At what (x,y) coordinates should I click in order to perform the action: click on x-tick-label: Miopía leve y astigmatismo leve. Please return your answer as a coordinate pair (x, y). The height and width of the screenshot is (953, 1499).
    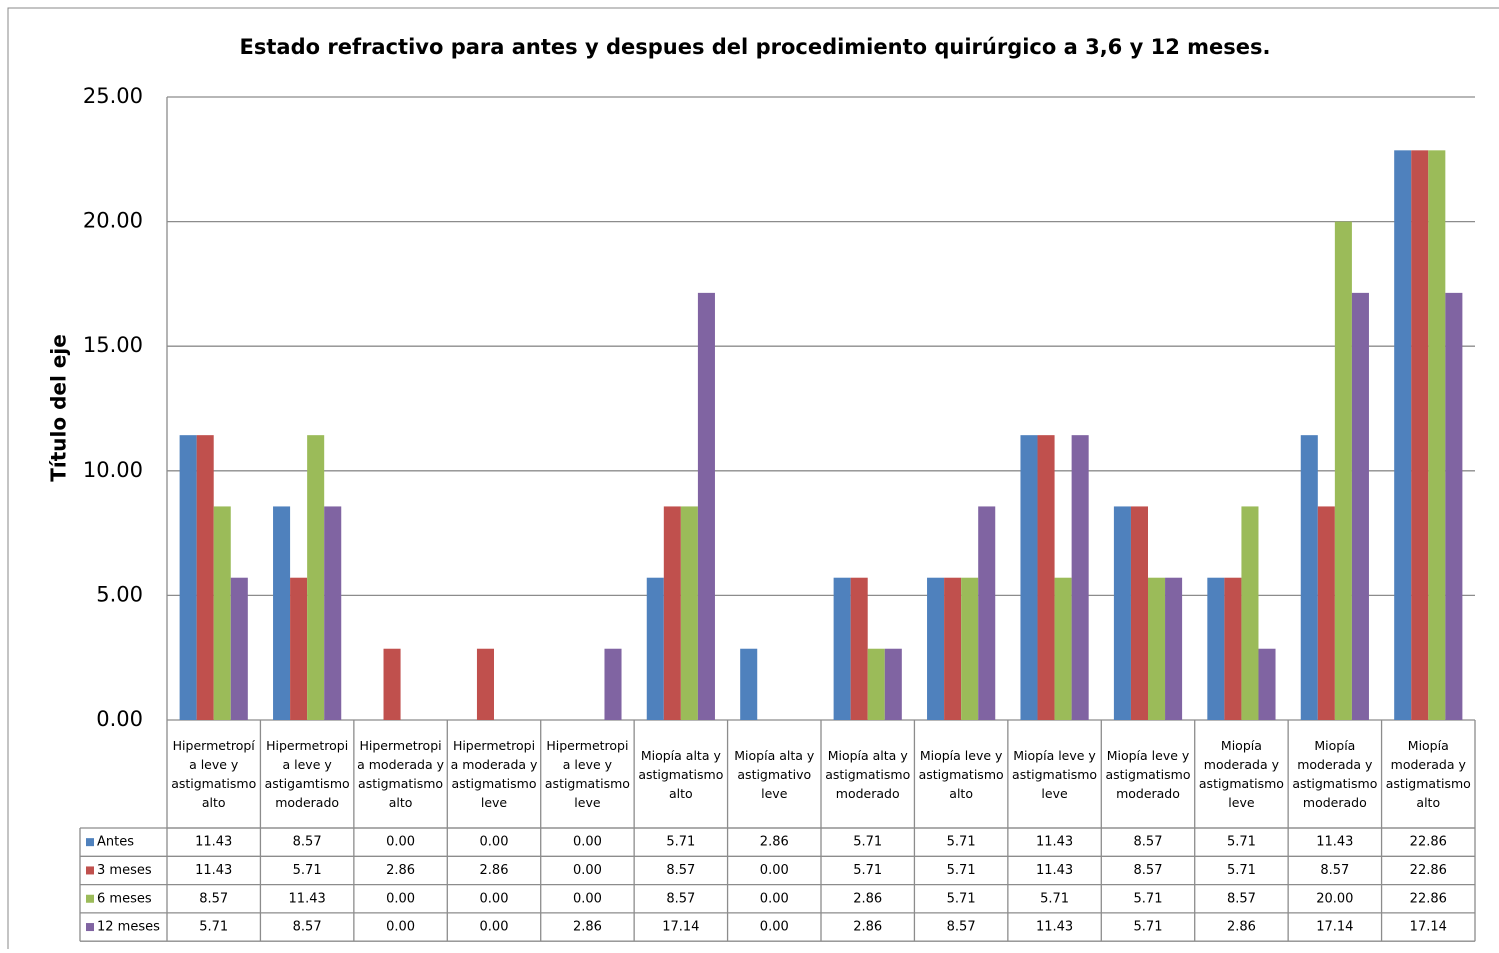
    Looking at the image, I should click on (1055, 774).